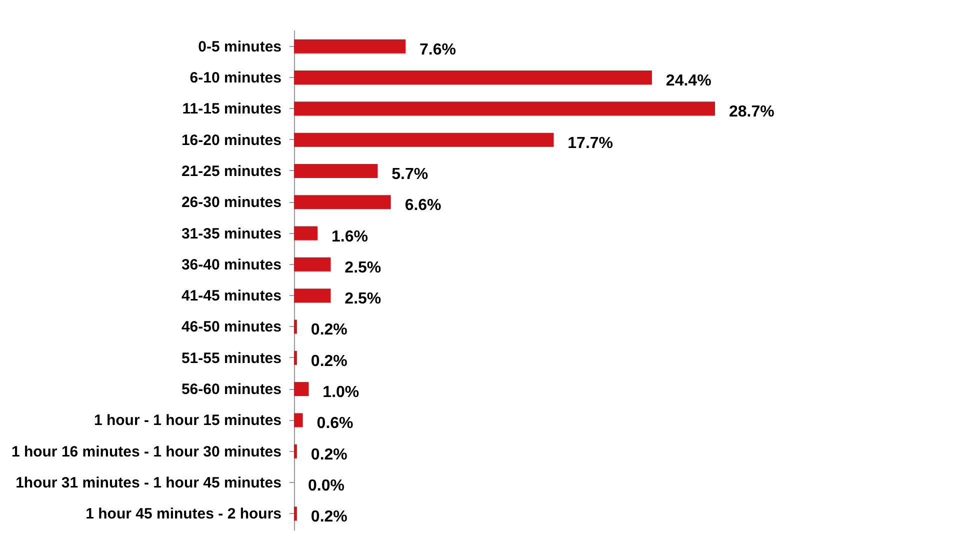 This screenshot has height=560, width=957. Describe the element at coordinates (240, 47) in the screenshot. I see `y-tick-label: 0-5 minutes` at that location.